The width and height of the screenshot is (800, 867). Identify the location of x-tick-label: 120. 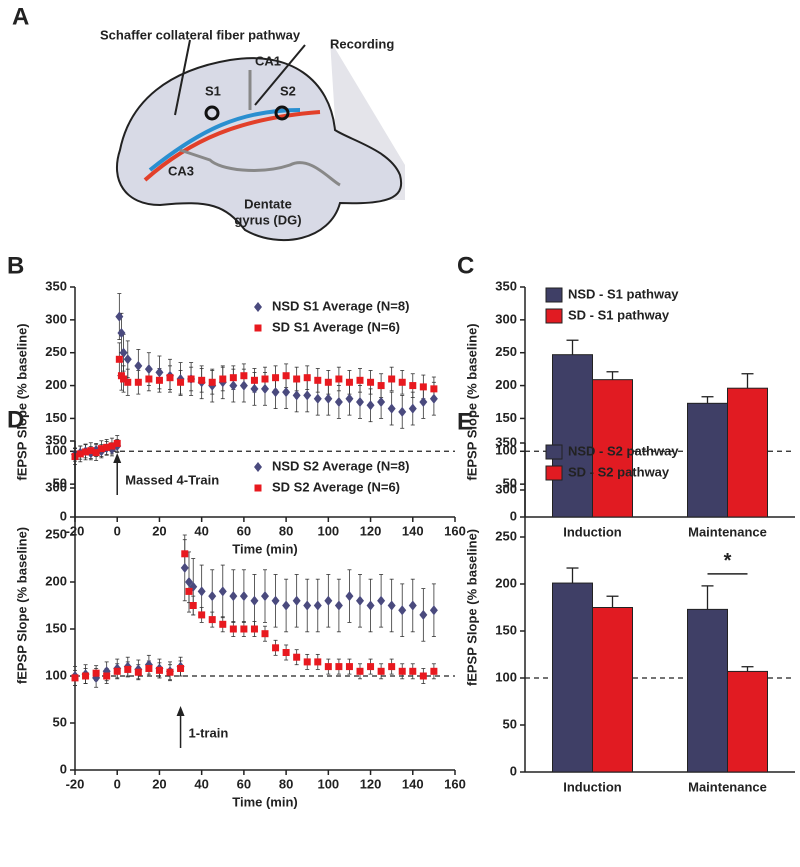
(371, 783).